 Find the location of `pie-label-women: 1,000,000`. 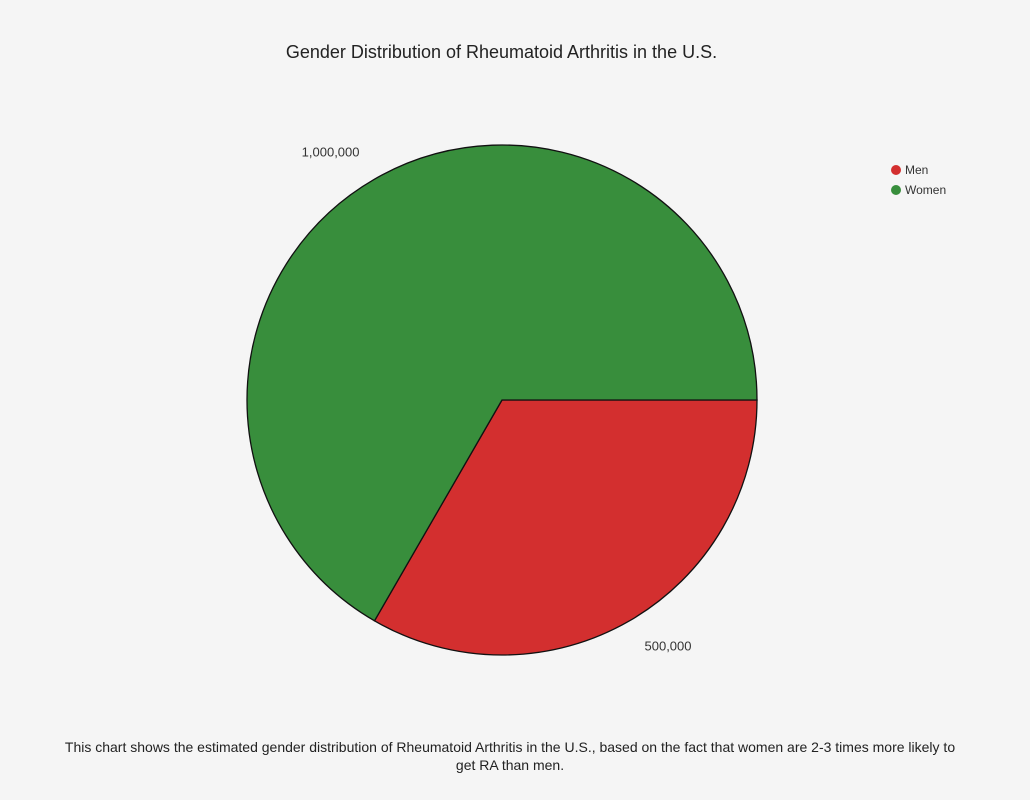

pie-label-women: 1,000,000 is located at coordinates (331, 152).